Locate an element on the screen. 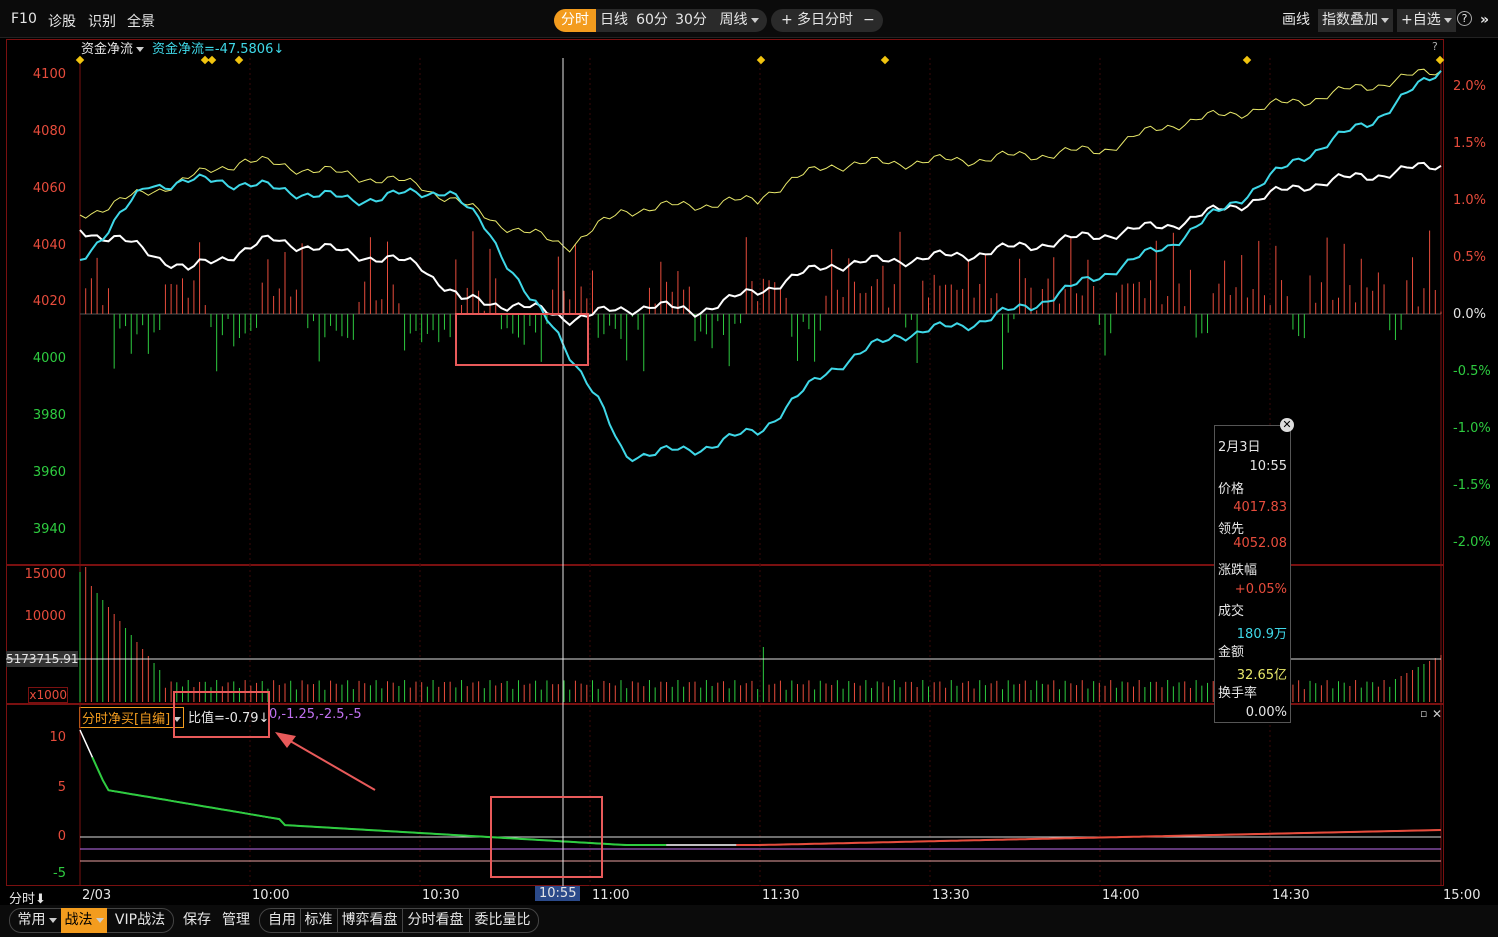 The width and height of the screenshot is (1498, 937). sub-indicator-name: 分时净买[自编] is located at coordinates (126, 719).